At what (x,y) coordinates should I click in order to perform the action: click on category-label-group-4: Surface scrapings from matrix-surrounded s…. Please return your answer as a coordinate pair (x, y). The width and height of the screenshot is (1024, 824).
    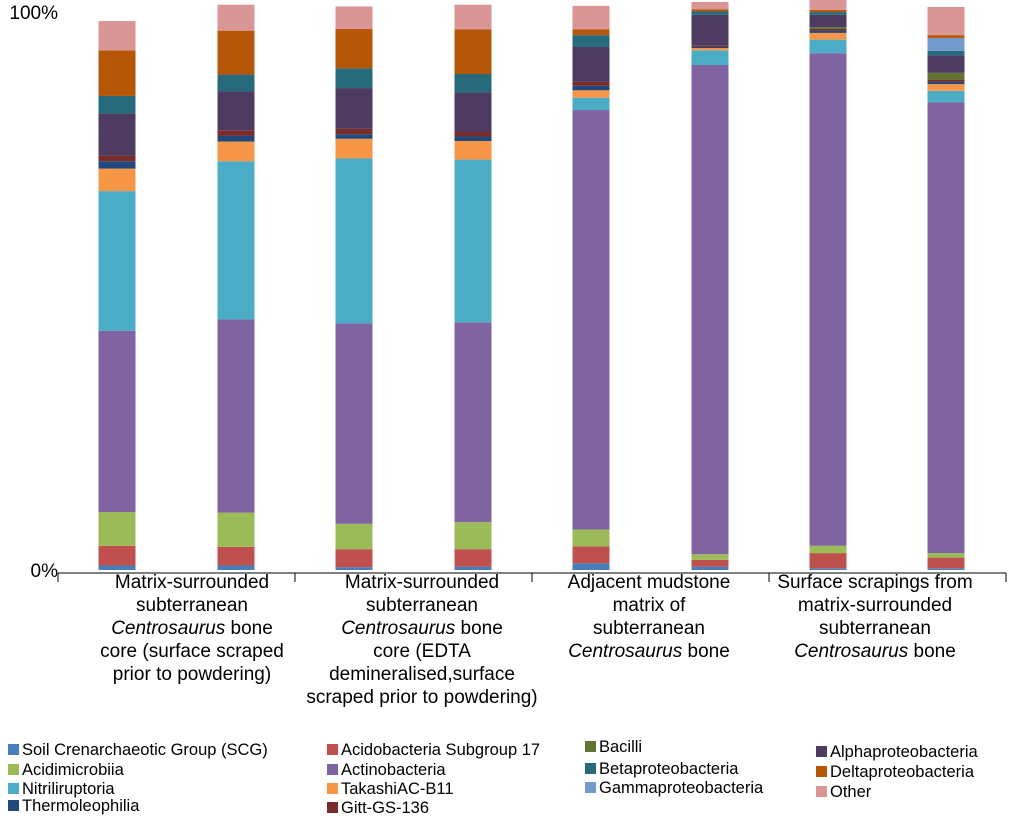
    Looking at the image, I should click on (875, 617).